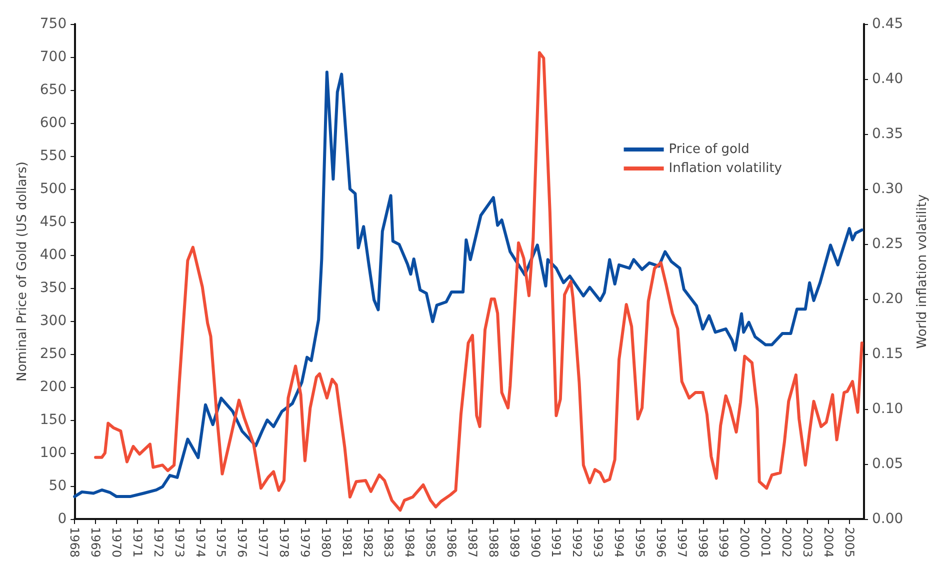 The image size is (945, 575). Describe the element at coordinates (389, 542) in the screenshot. I see `x-tick-label: 1983` at that location.